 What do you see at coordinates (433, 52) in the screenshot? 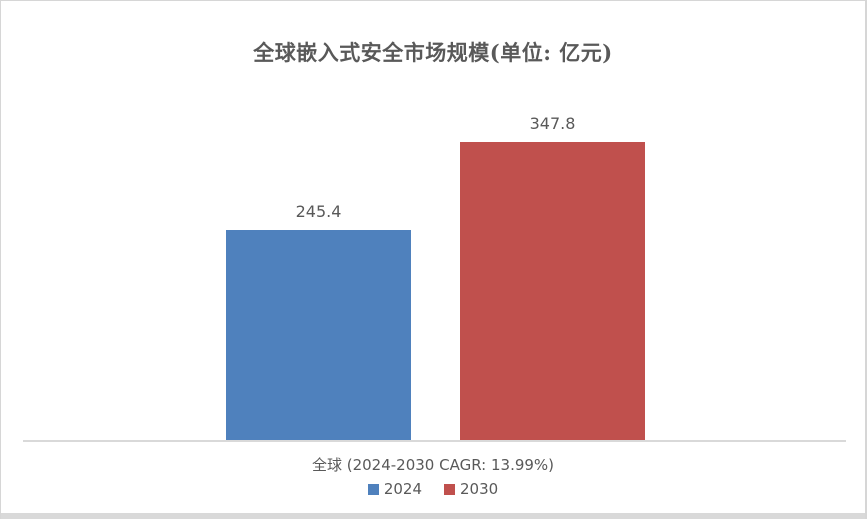
I see `chart-title: 全球嵌入式安全市场规模(单位: 亿元)` at bounding box center [433, 52].